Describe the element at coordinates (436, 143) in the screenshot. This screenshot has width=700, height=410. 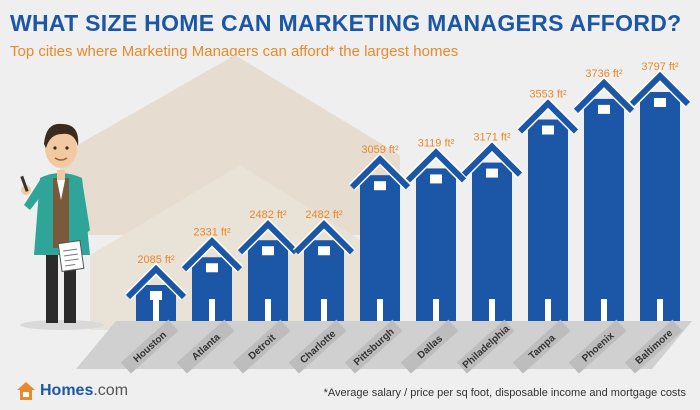
I see `value-label: 3119 ft²` at that location.